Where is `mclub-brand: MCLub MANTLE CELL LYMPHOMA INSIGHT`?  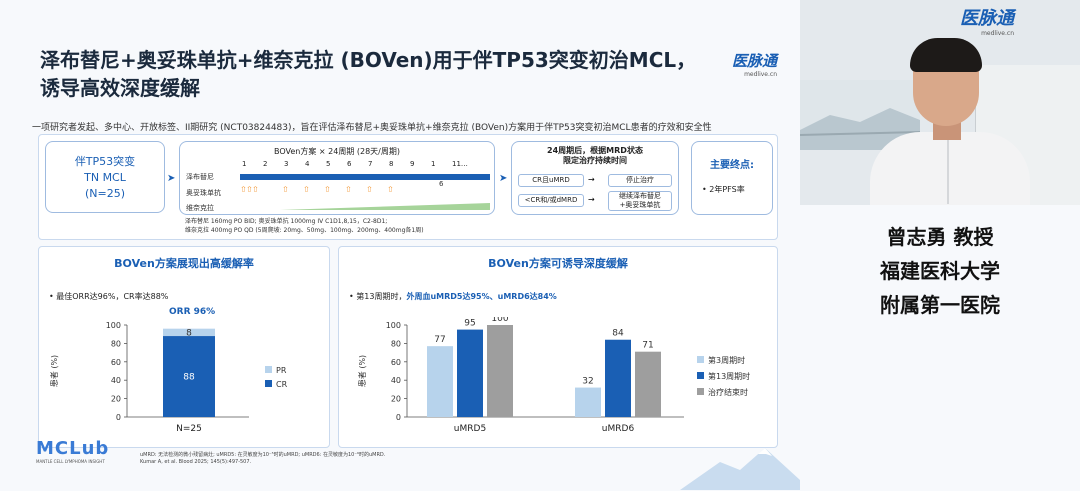 mclub-brand: MCLub MANTLE CELL LYMPHOMA INSIGHT is located at coordinates (72, 451).